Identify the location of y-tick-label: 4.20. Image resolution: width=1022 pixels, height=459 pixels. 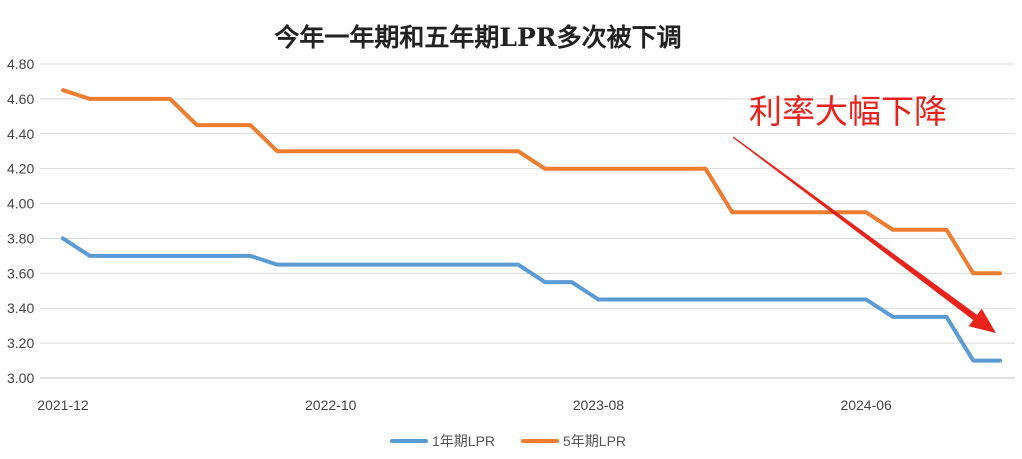
(20, 169).